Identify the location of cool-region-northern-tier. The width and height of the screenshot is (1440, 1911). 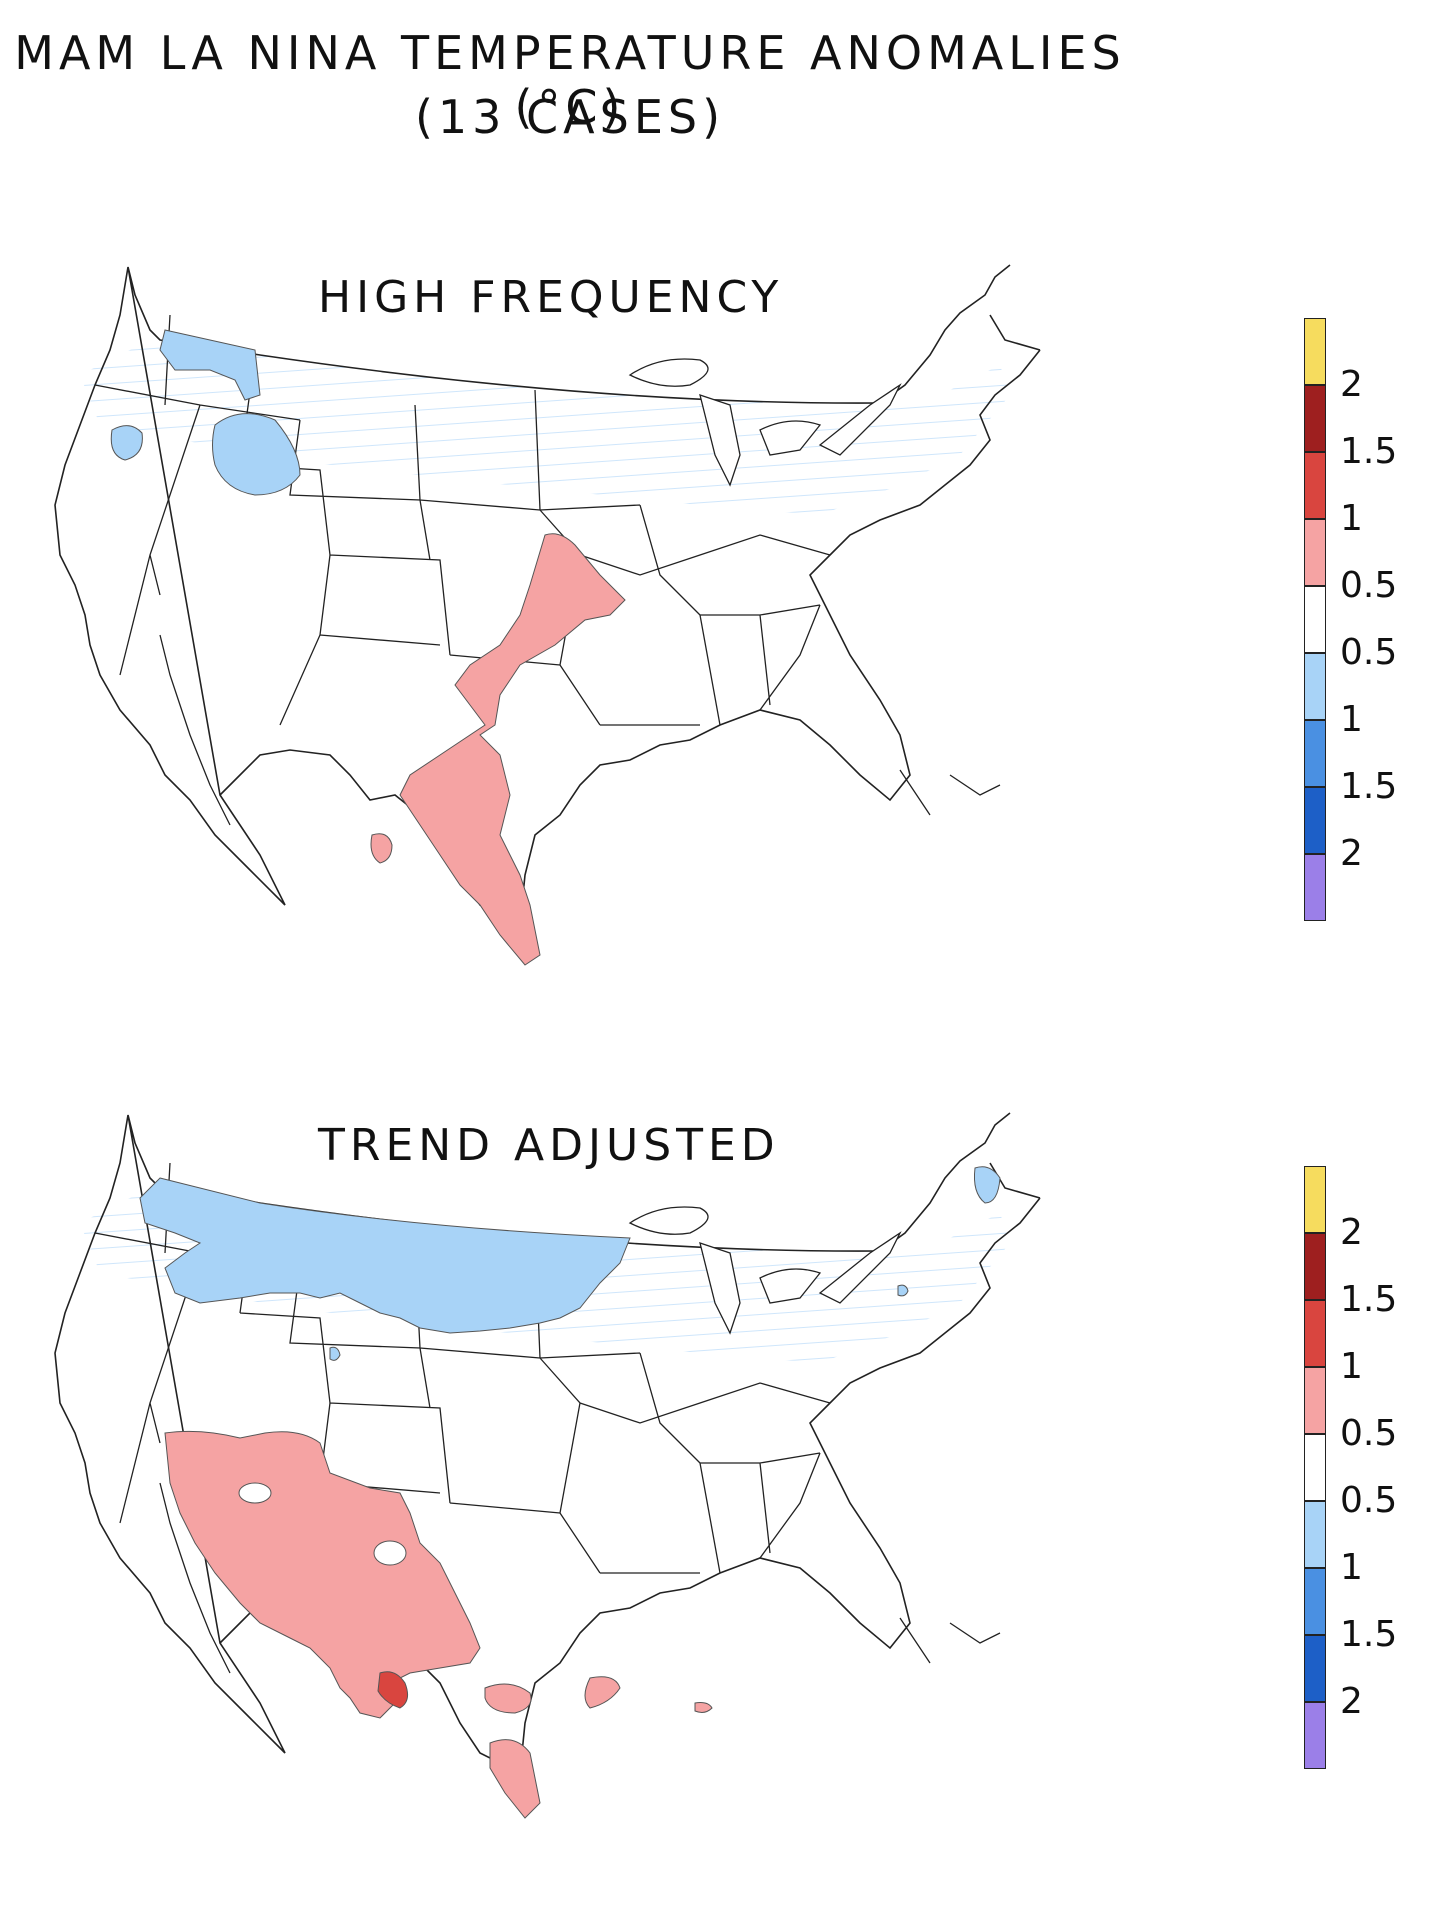
(385, 1255).